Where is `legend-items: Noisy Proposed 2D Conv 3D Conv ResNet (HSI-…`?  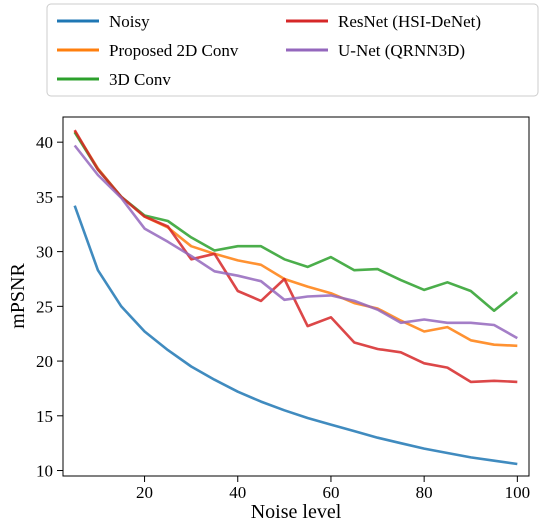 legend-items: Noisy Proposed 2D Conv 3D Conv ResNet (HSI-… is located at coordinates (269, 50).